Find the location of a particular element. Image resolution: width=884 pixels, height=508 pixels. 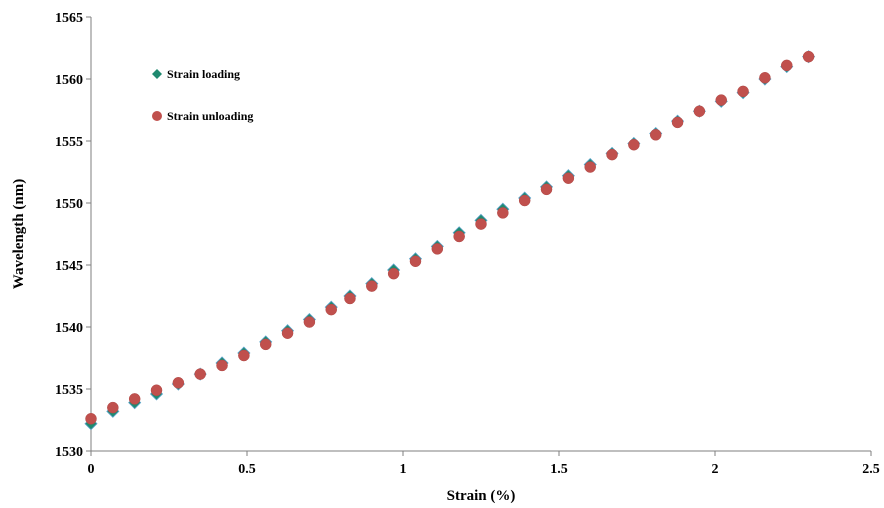

x-tick-label: 0.5 is located at coordinates (247, 469).